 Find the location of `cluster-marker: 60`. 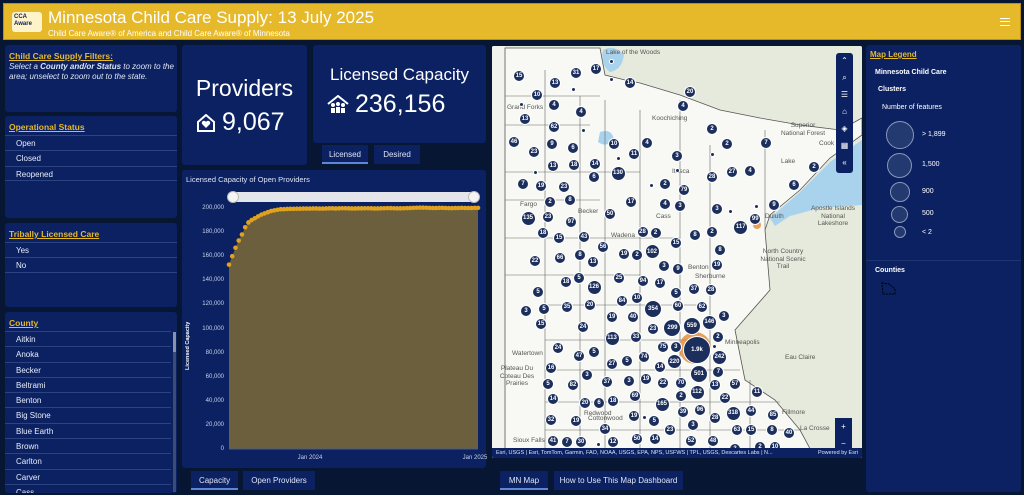

cluster-marker: 60 is located at coordinates (678, 306).